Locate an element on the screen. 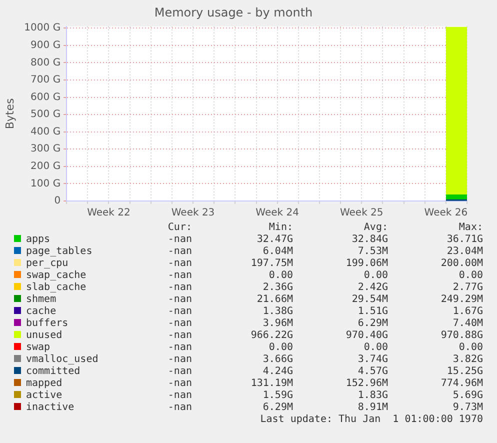 The width and height of the screenshot is (497, 443). legend-label: swap is located at coordinates (39, 348).